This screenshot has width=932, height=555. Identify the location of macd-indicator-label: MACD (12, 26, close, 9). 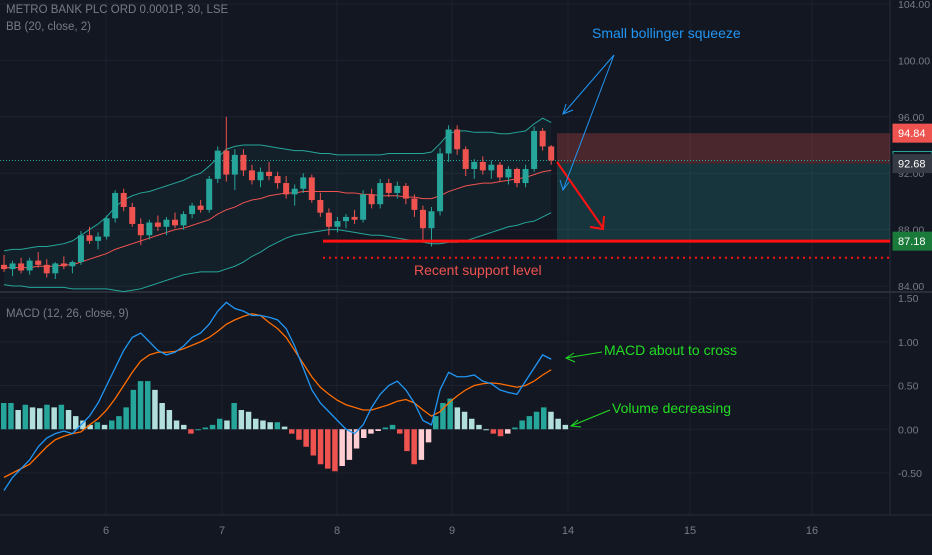
(67, 314).